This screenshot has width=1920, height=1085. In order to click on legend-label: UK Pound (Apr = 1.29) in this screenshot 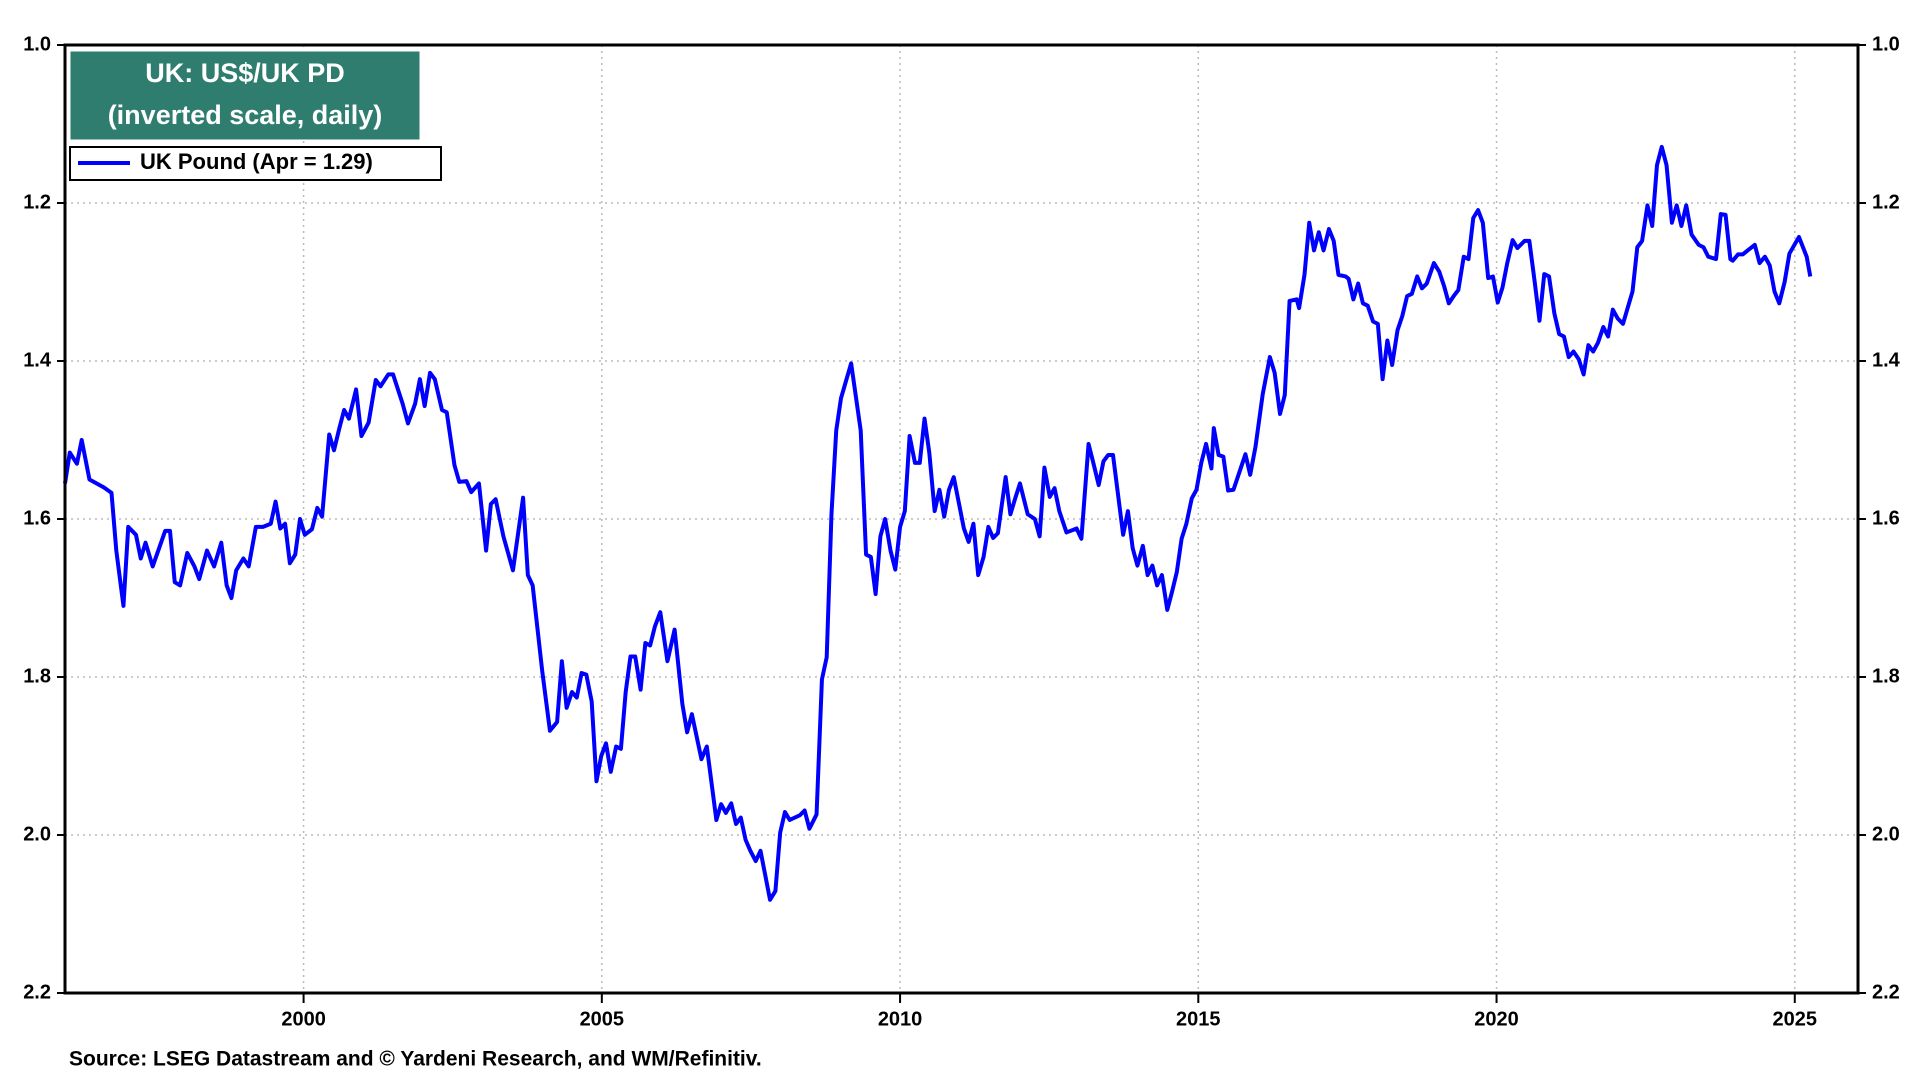, I will do `click(256, 161)`.